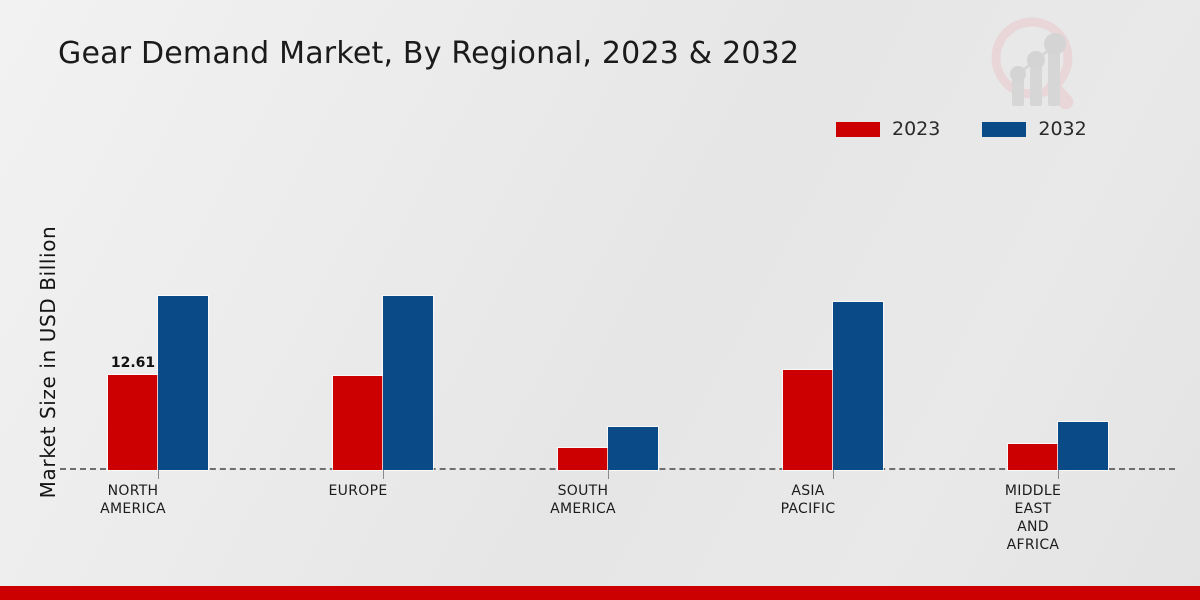  What do you see at coordinates (1033, 545) in the screenshot?
I see `category-line: AFRICA` at bounding box center [1033, 545].